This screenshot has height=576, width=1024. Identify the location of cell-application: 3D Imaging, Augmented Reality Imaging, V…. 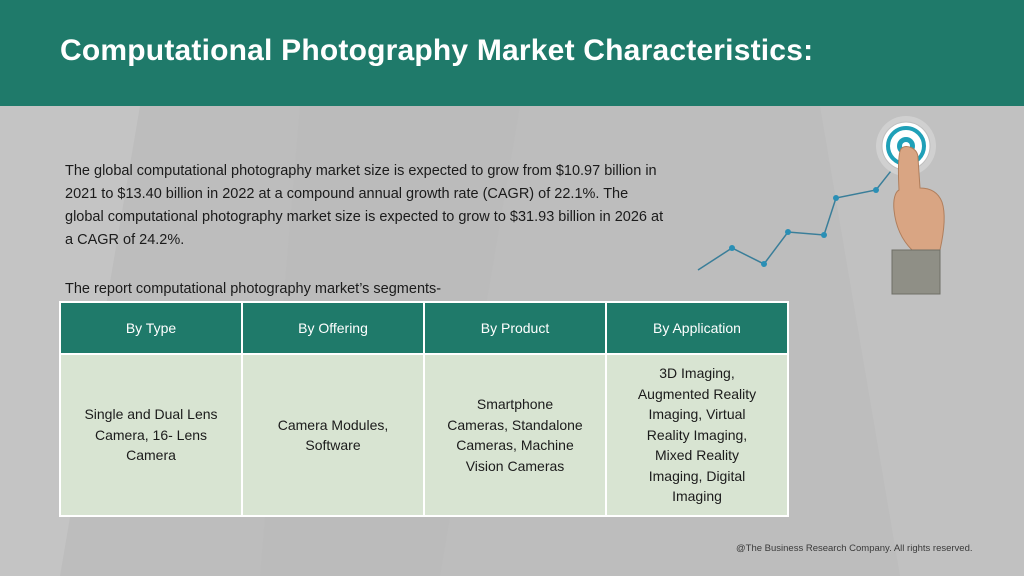
(697, 435).